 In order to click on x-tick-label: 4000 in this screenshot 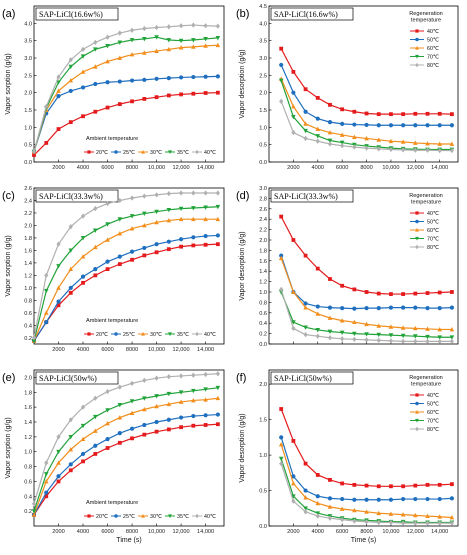, I will do `click(318, 532)`.